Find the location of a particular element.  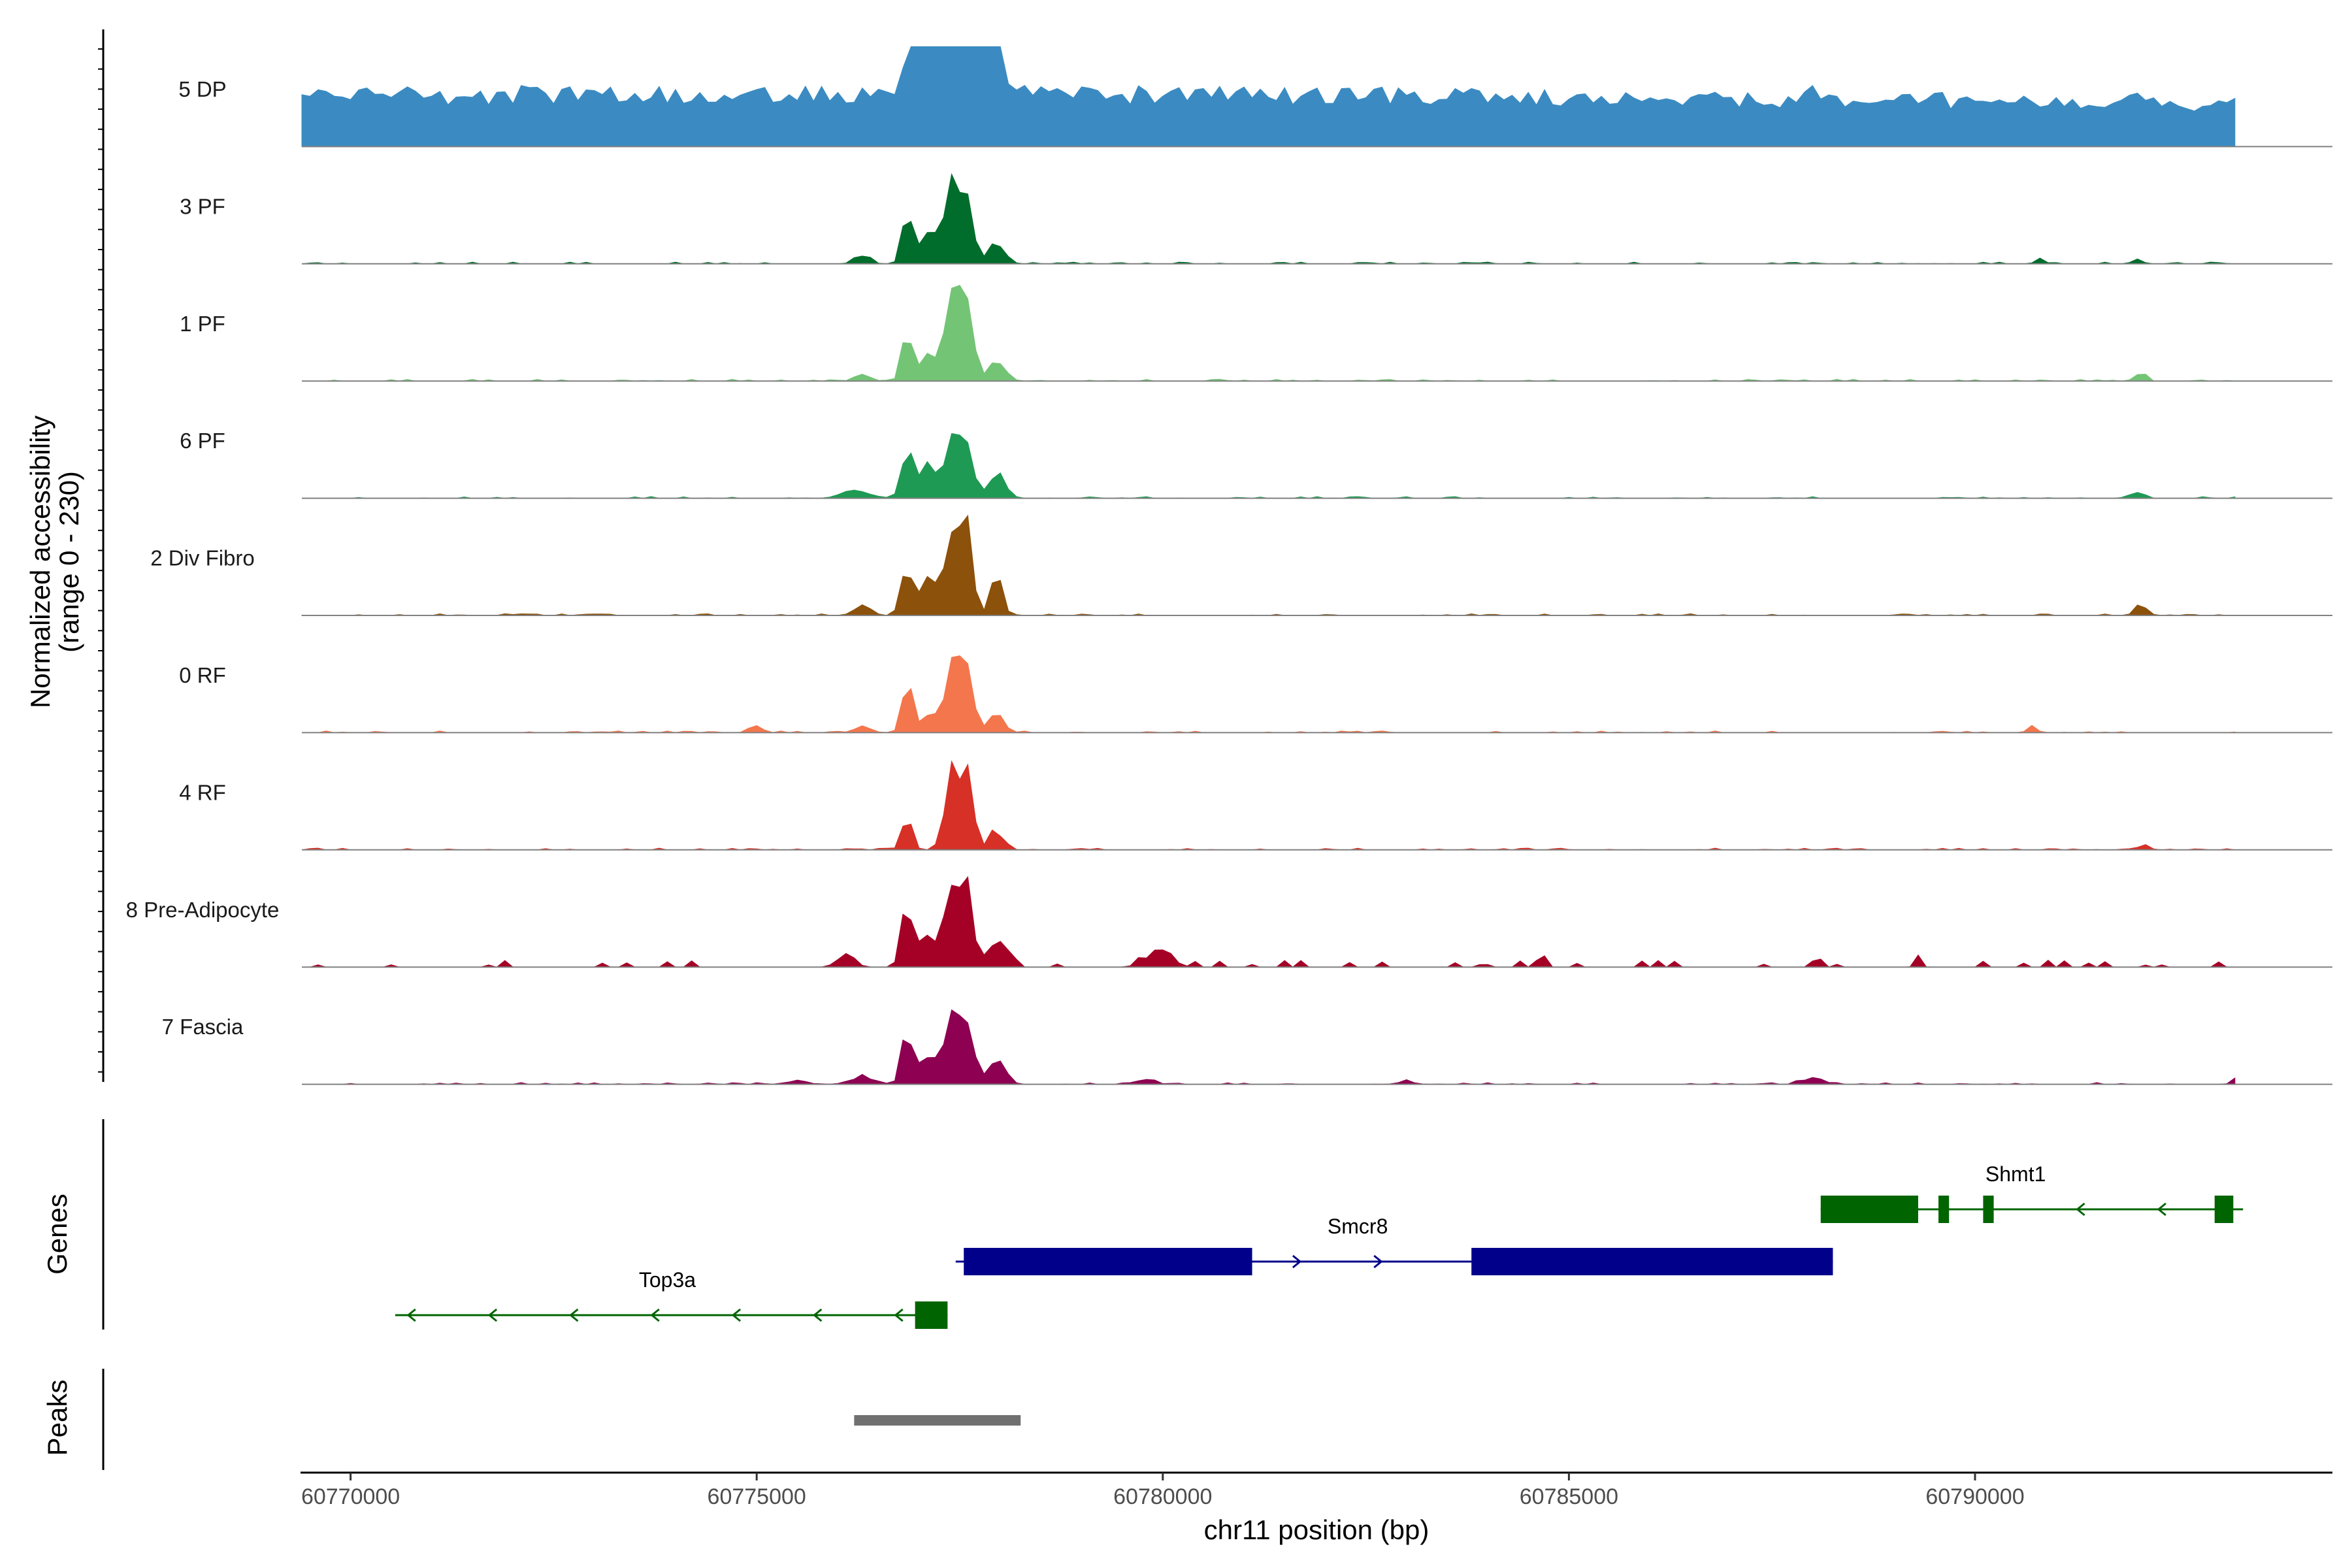

genes-panel: Top3a Smcr8 Shmt1 is located at coordinates (1319, 1245).